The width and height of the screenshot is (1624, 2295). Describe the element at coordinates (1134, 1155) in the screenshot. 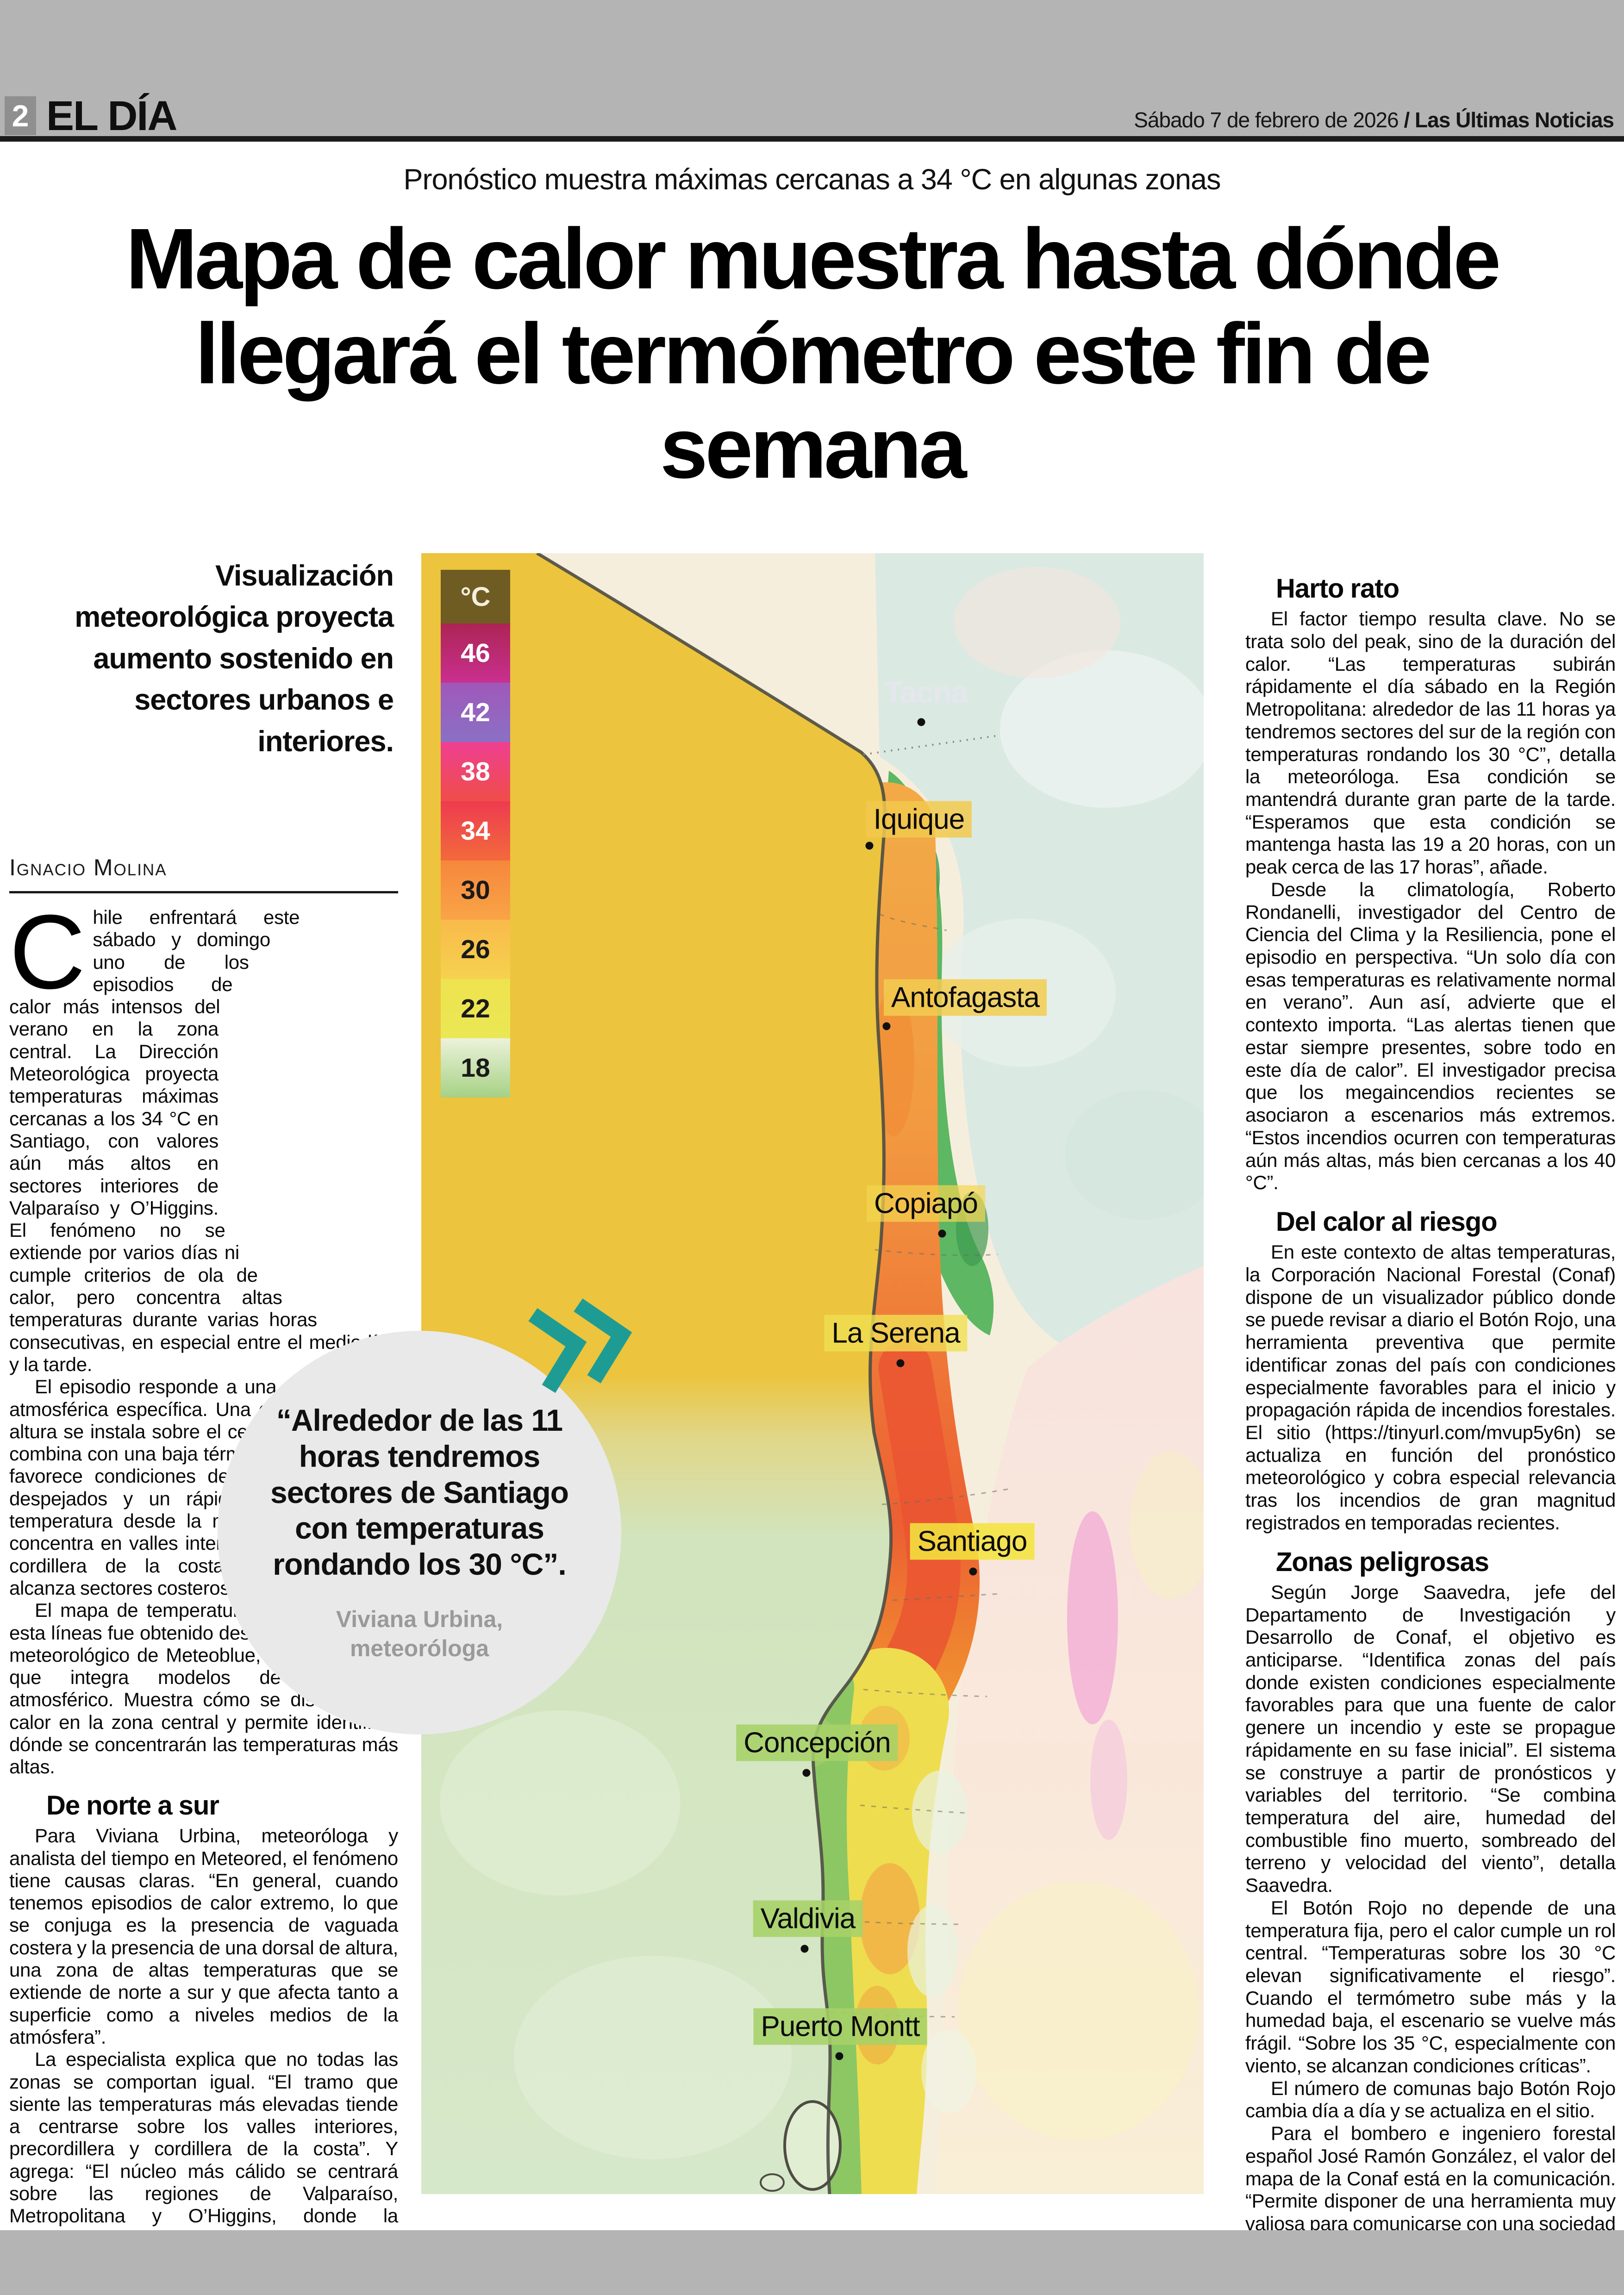

I see `altiplano-patch` at that location.